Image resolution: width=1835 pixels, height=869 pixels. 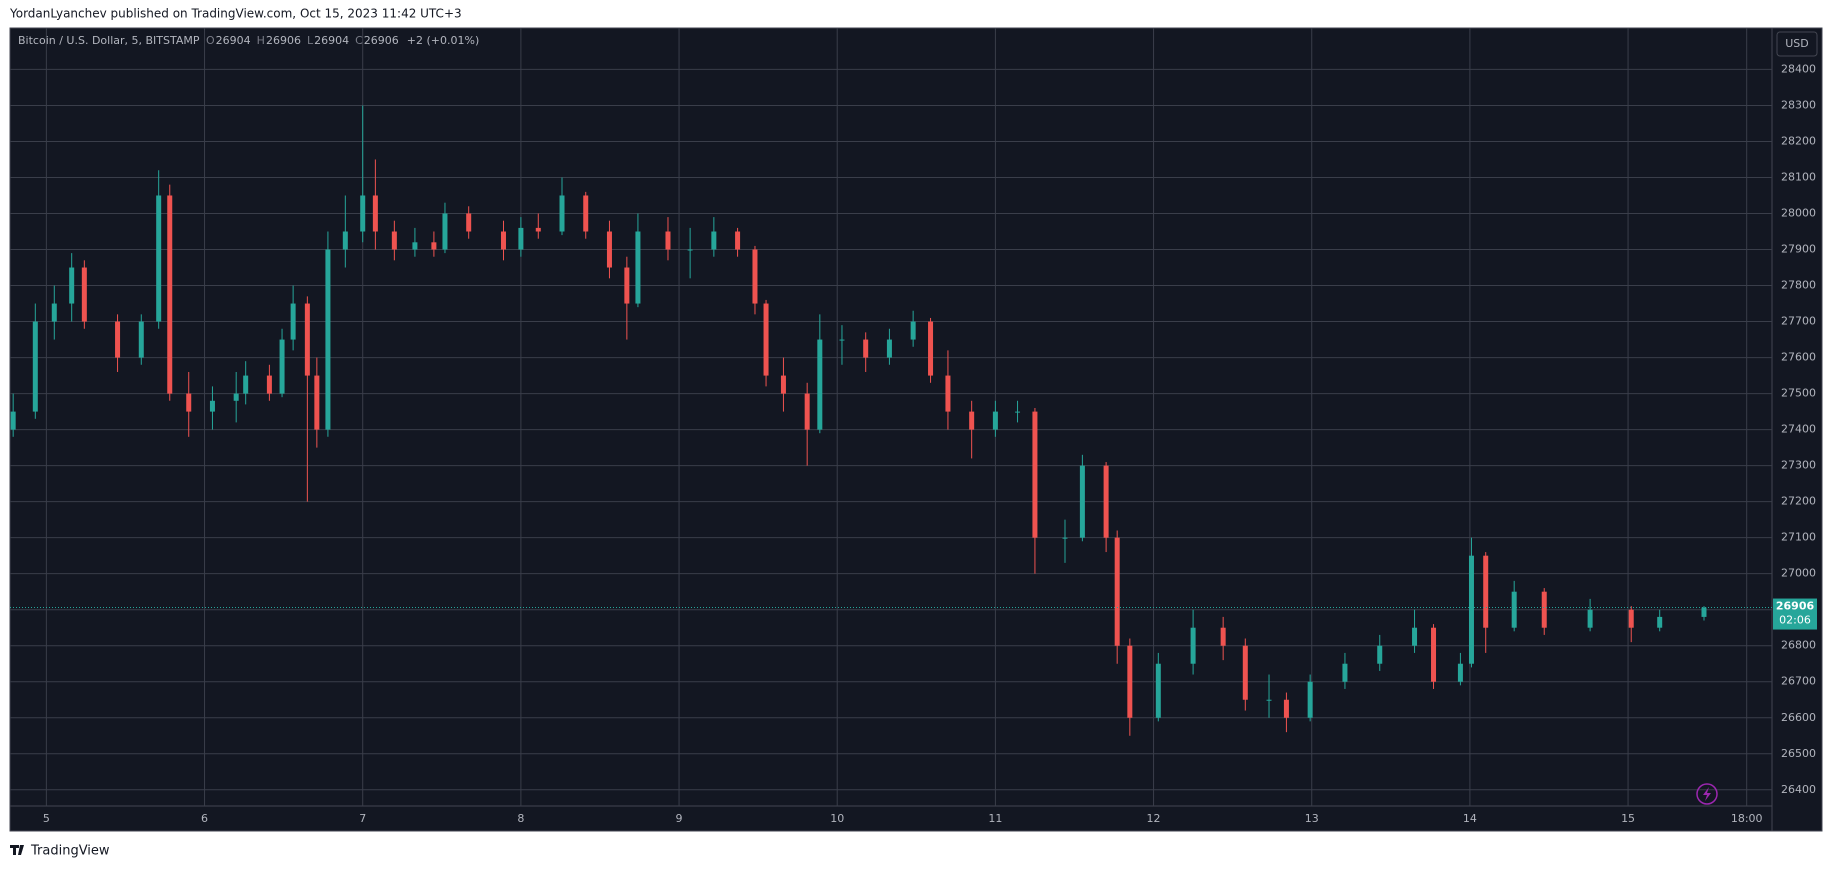 What do you see at coordinates (359, 40) in the screenshot?
I see `ohlc-key: C` at bounding box center [359, 40].